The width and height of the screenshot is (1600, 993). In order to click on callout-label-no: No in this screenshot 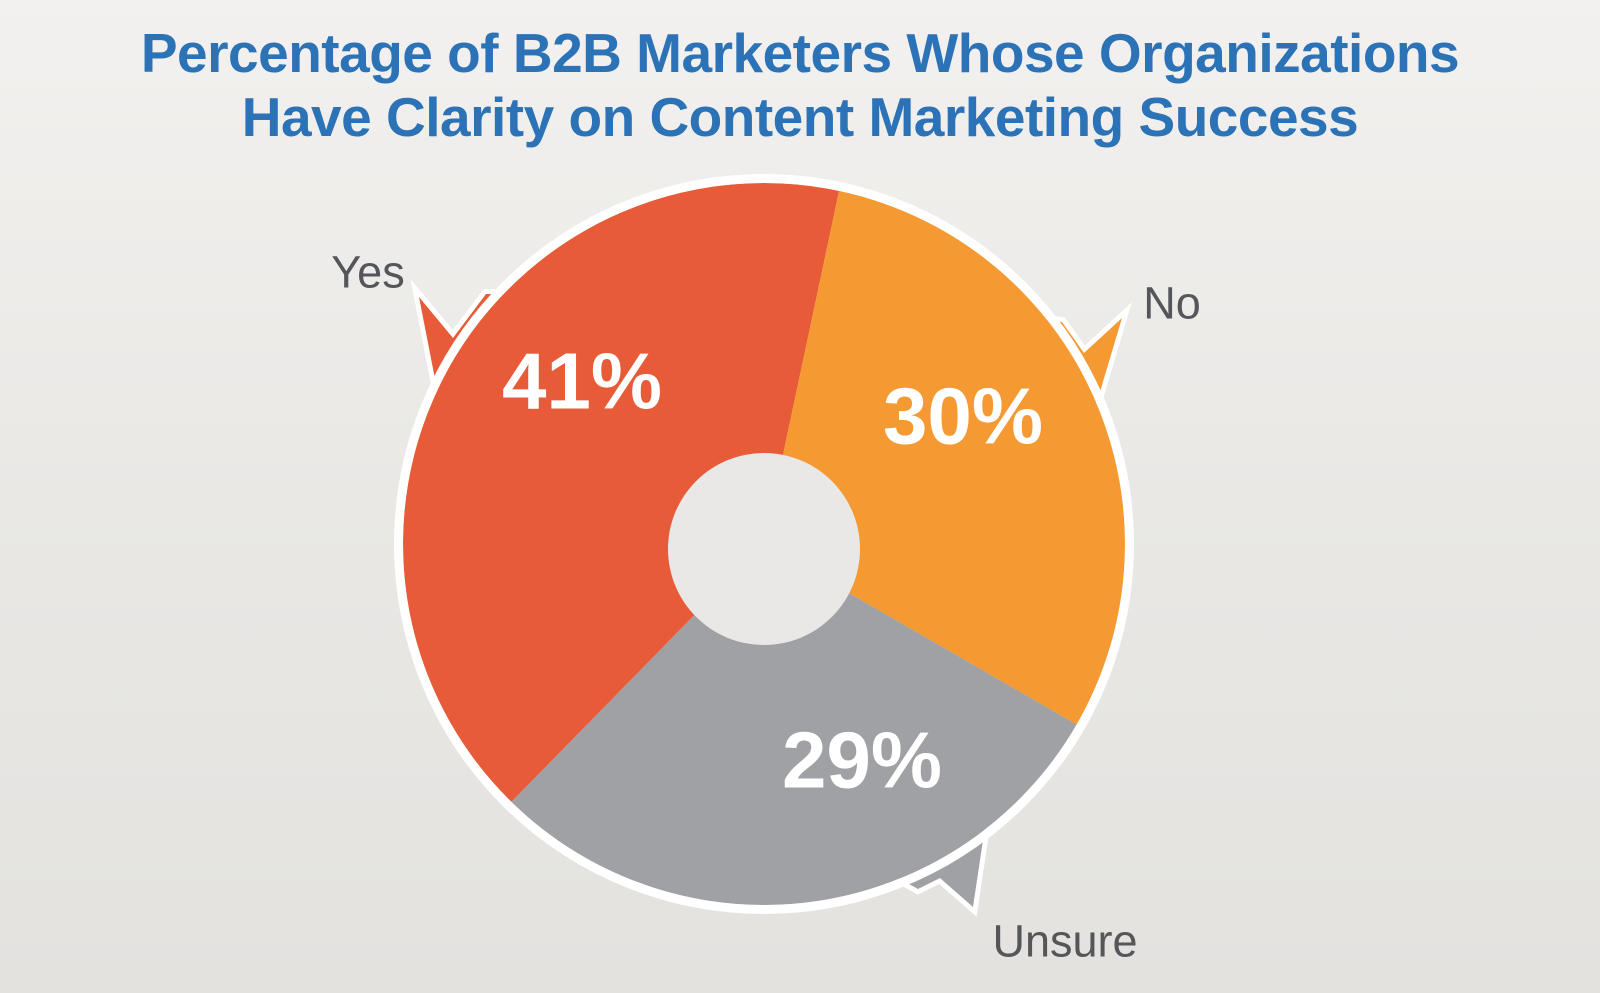, I will do `click(1172, 303)`.